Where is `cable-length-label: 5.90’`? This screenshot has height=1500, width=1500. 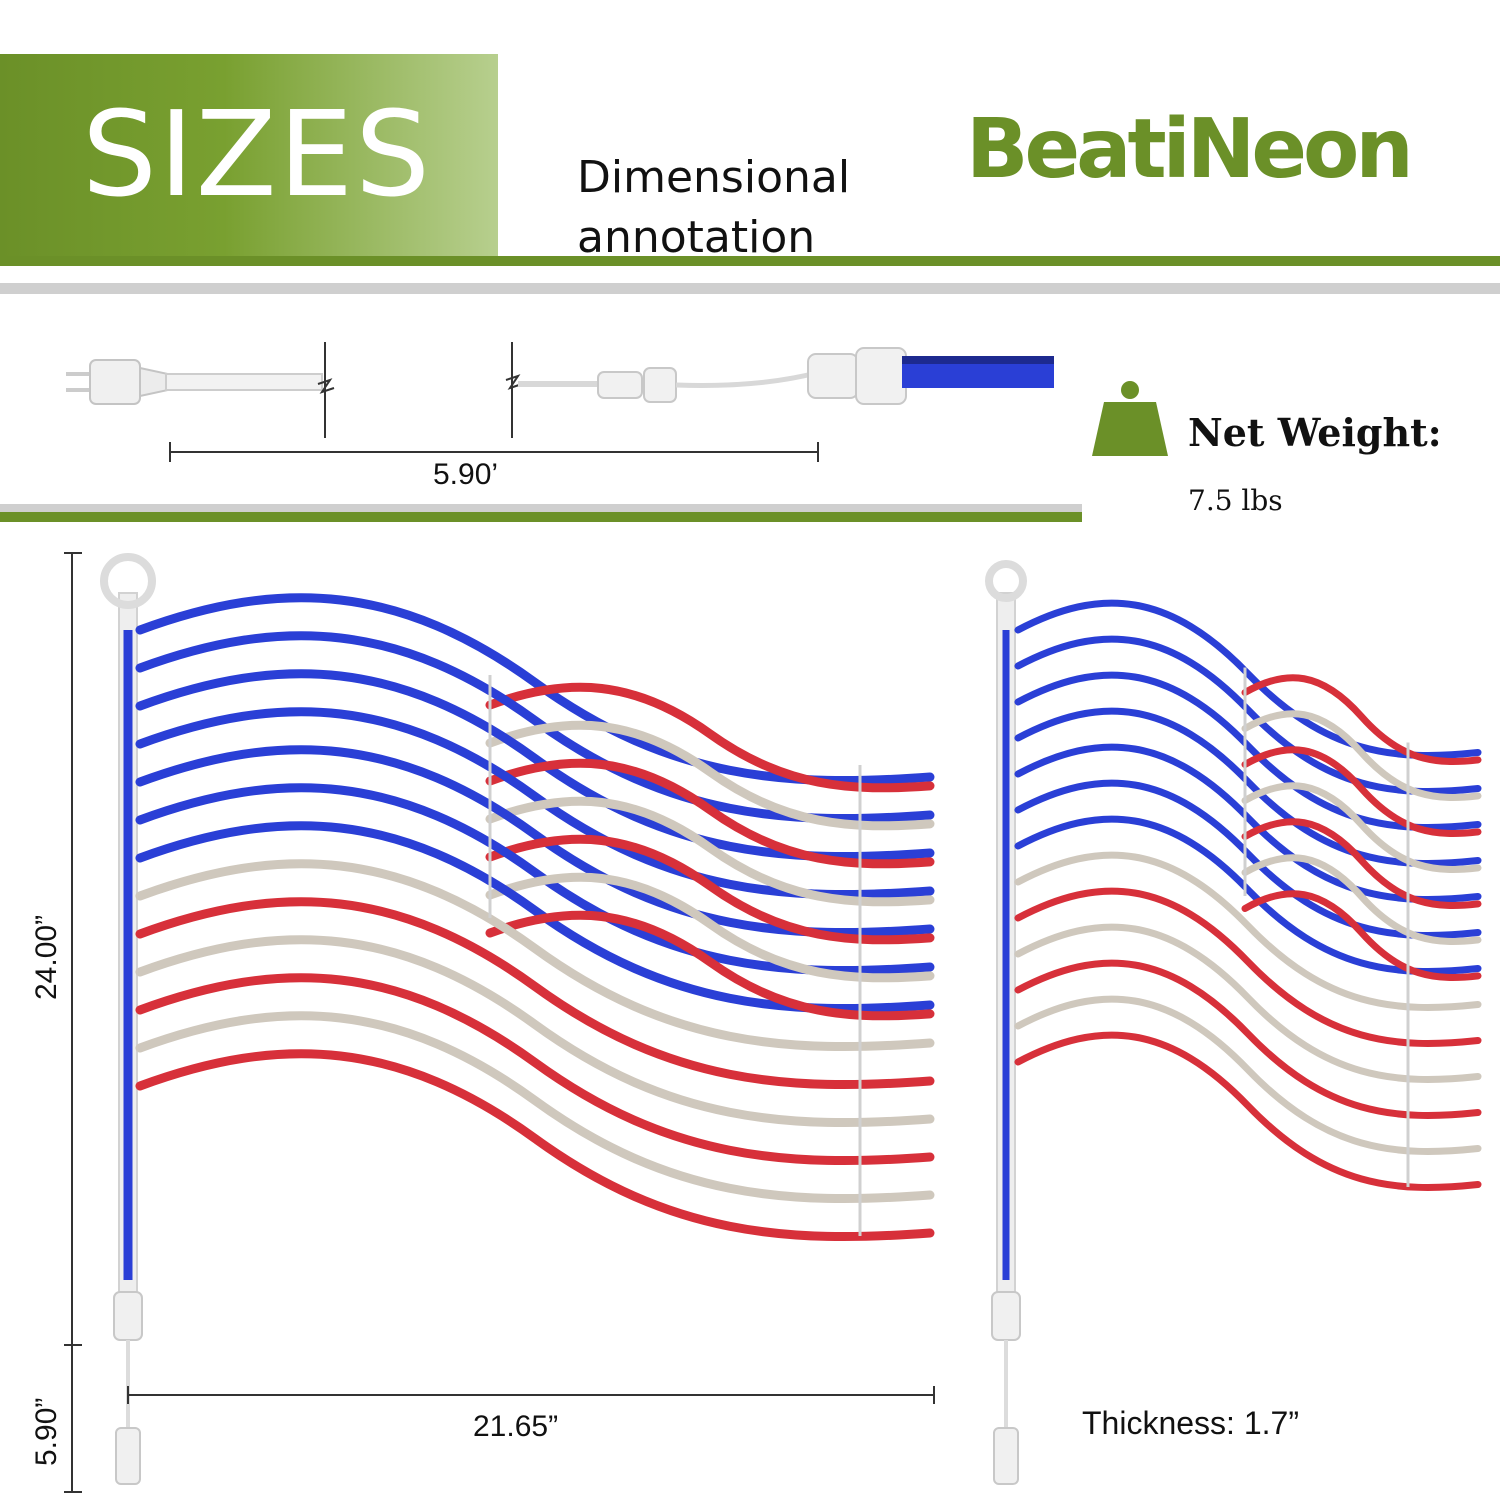 cable-length-label: 5.90’ is located at coordinates (466, 474).